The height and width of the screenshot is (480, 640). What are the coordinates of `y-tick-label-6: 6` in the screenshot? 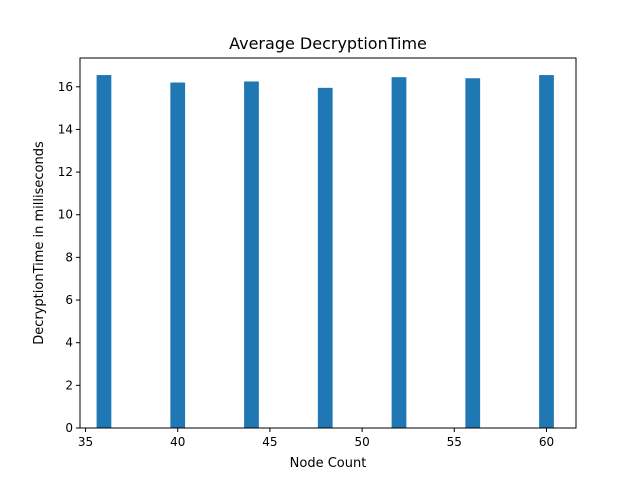 It's located at (69, 300).